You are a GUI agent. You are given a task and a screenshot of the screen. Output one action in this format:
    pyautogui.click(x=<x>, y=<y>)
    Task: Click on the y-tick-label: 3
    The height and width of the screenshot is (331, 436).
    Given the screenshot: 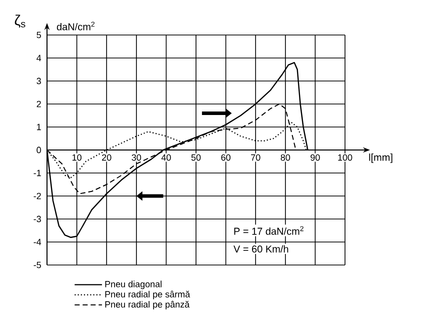 What is the action you would take?
    pyautogui.click(x=38, y=81)
    